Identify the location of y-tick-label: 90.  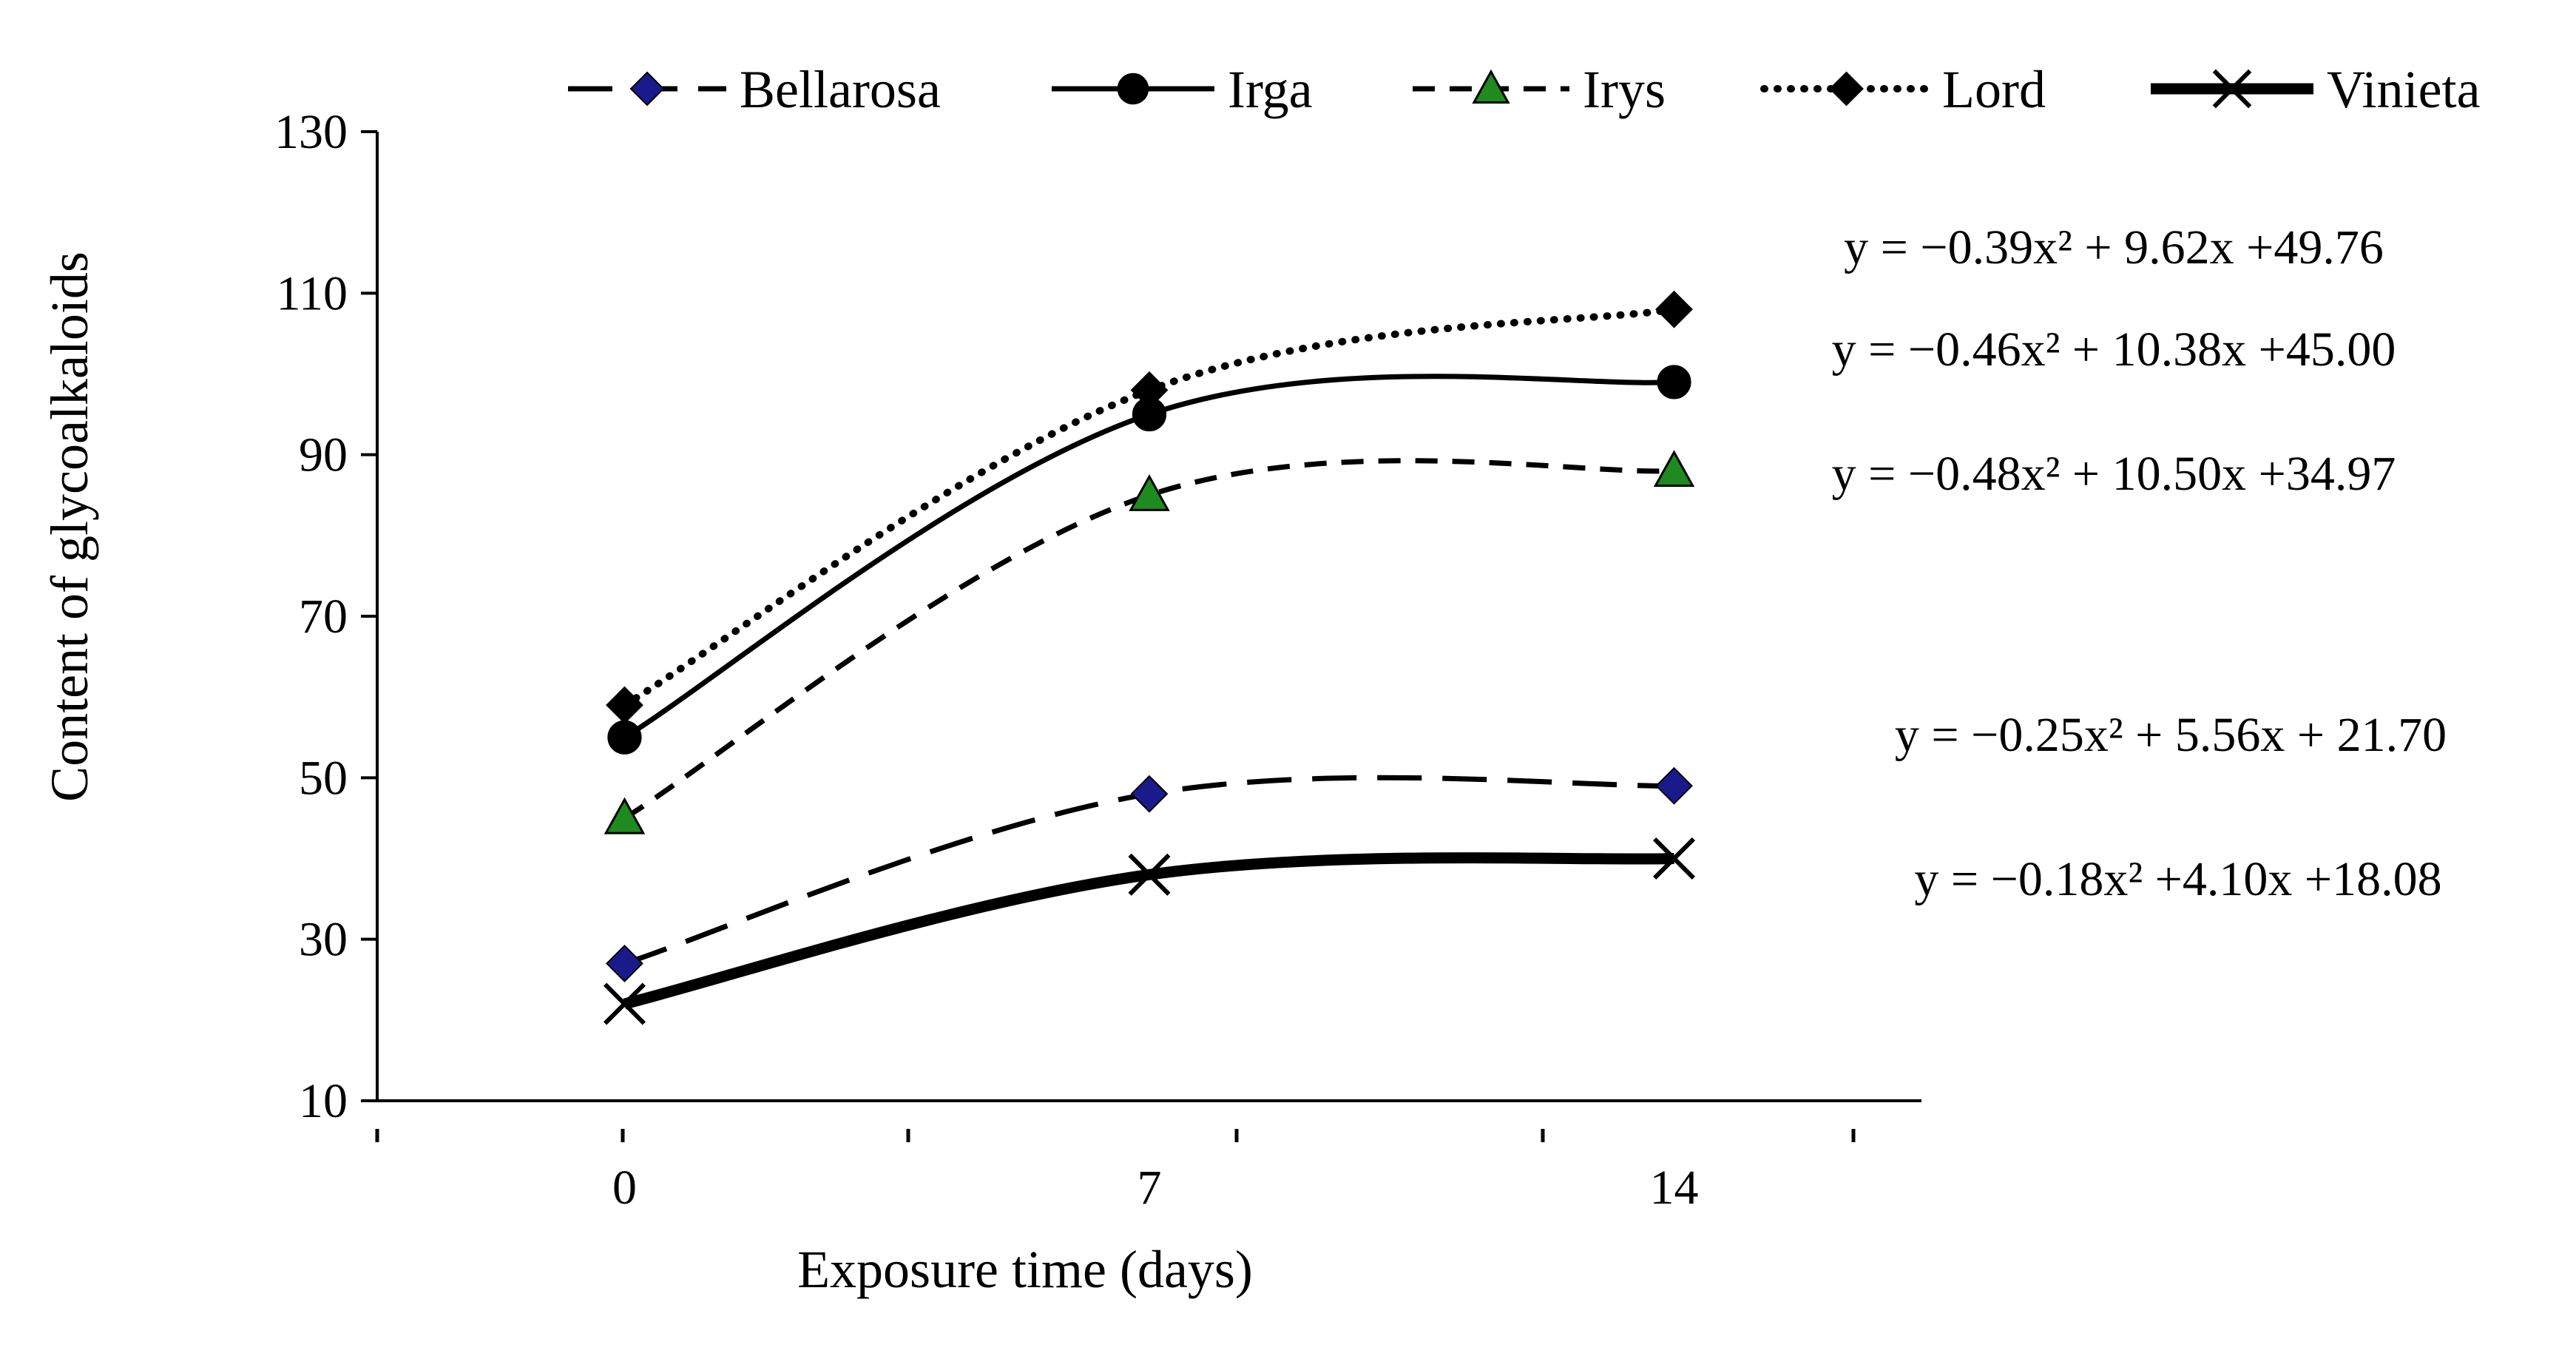
(323, 455).